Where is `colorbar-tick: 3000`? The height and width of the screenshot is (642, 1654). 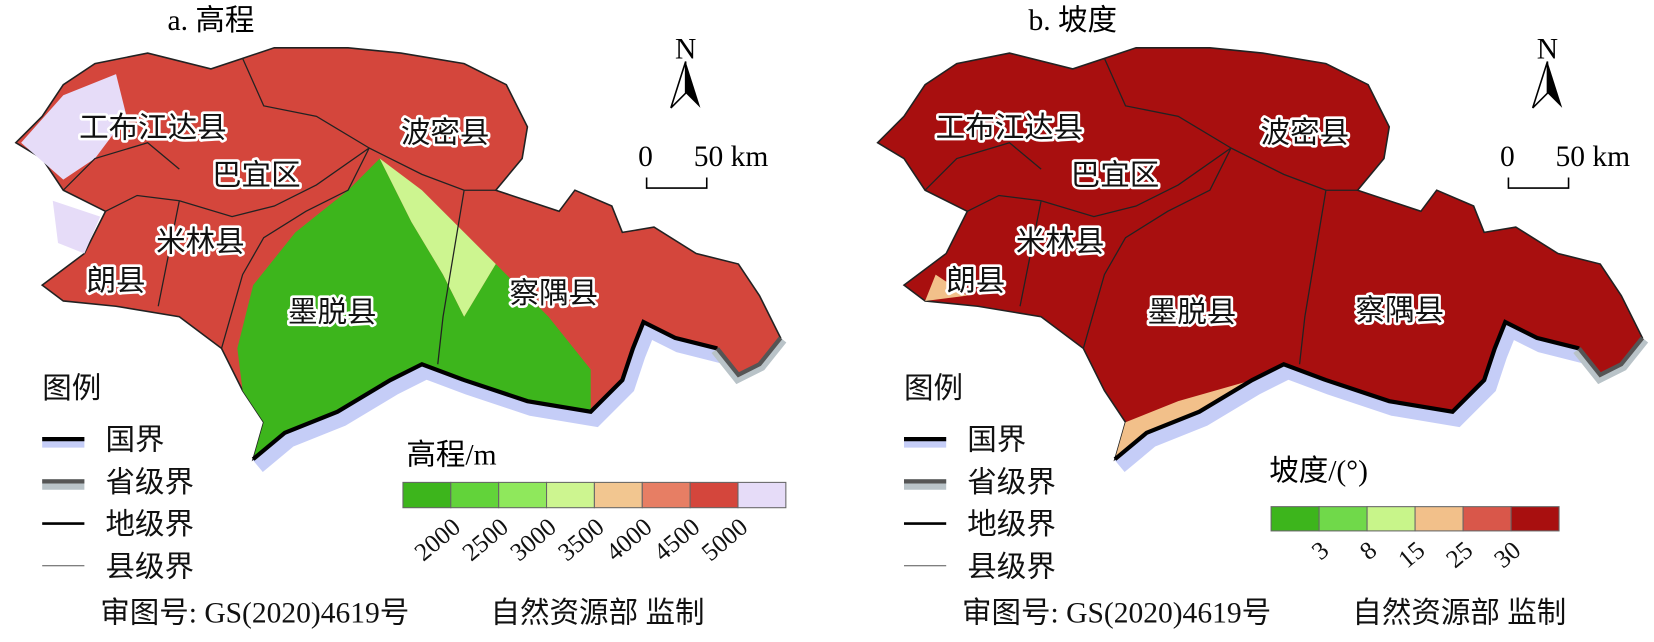 colorbar-tick: 3000 is located at coordinates (533, 540).